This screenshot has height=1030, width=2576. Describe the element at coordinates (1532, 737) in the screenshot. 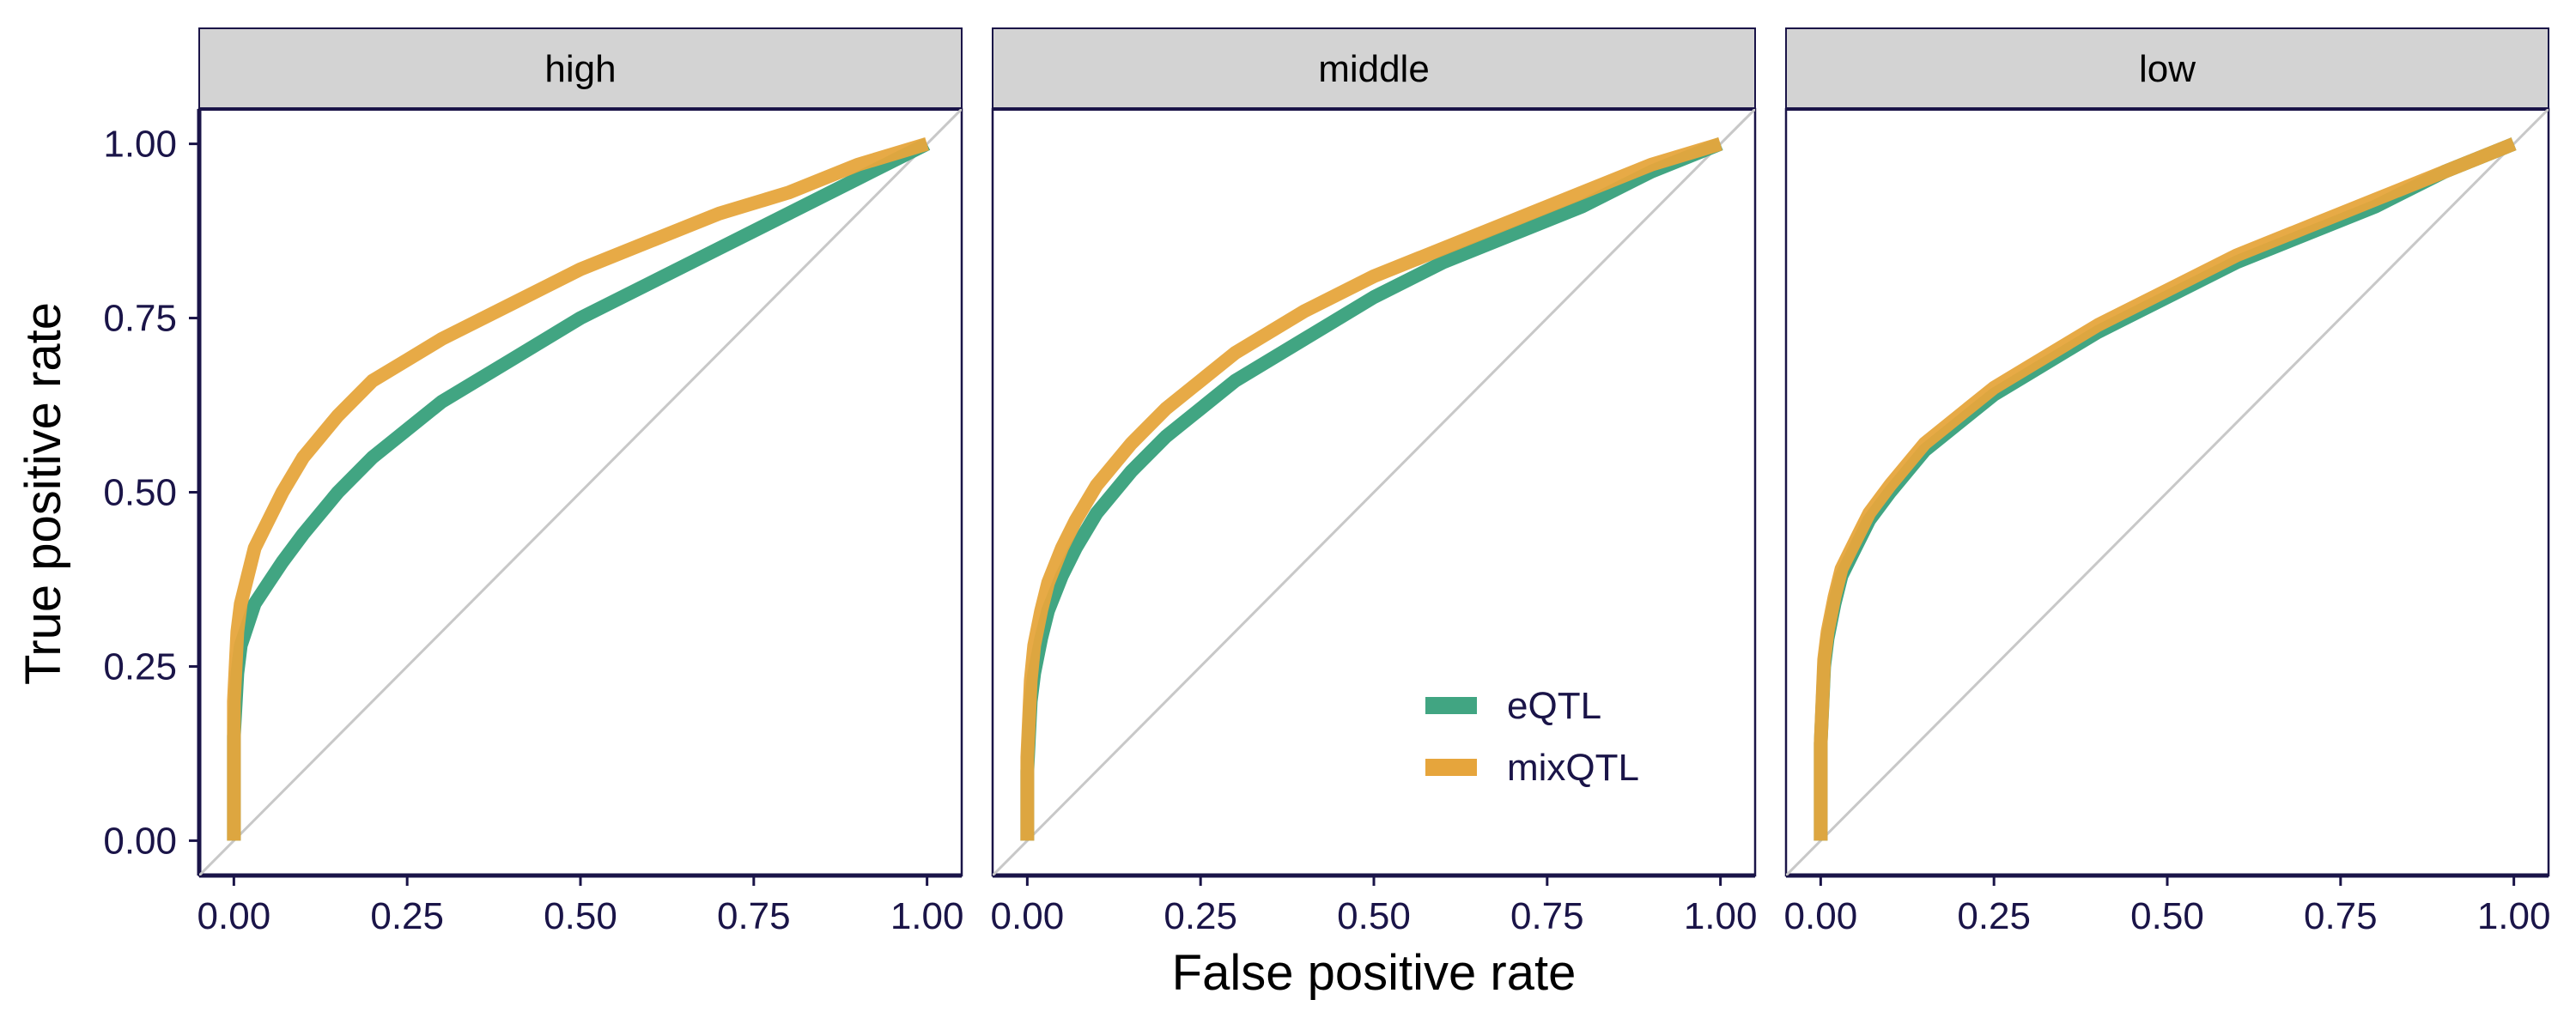

I see `legend: eQTL mixQTL` at that location.